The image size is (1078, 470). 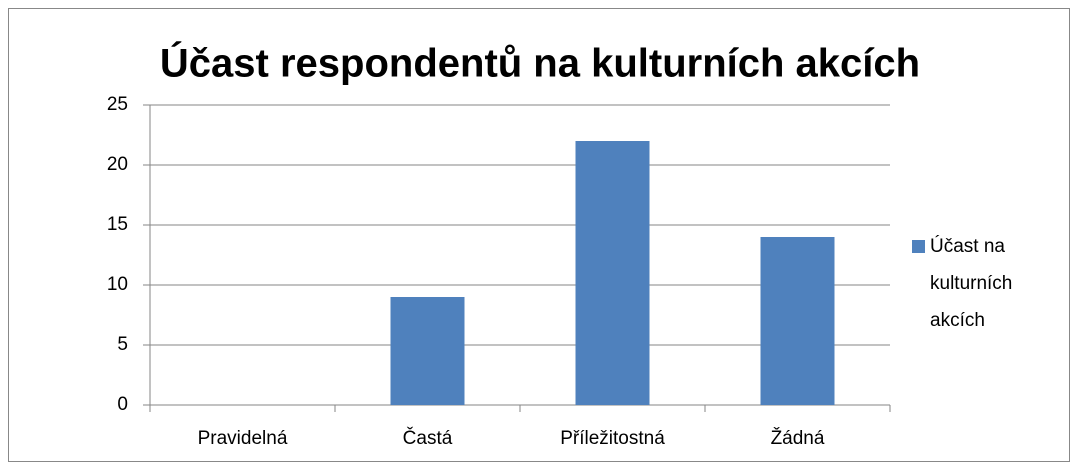 What do you see at coordinates (117, 164) in the screenshot?
I see `y-tick-label: 20` at bounding box center [117, 164].